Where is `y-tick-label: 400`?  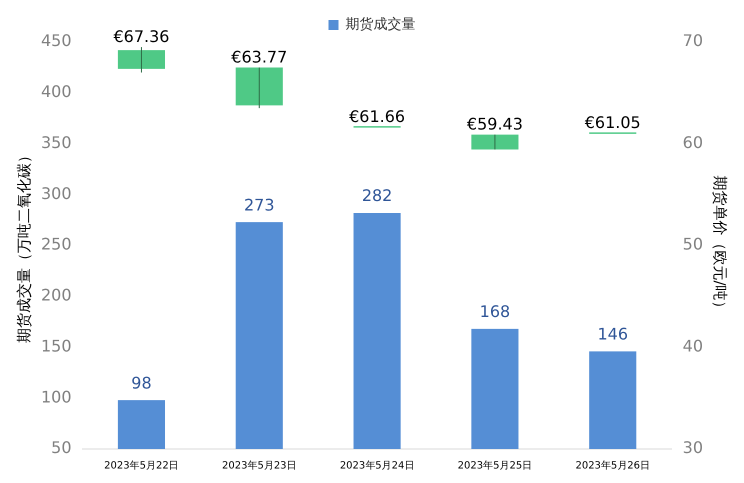
y-tick-label: 400 is located at coordinates (56, 92).